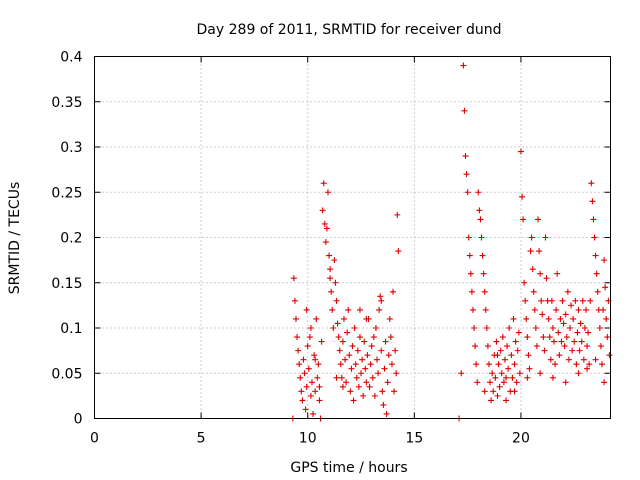 The height and width of the screenshot is (480, 640). Describe the element at coordinates (71, 58) in the screenshot. I see `y-tick-label: 0.4` at that location.